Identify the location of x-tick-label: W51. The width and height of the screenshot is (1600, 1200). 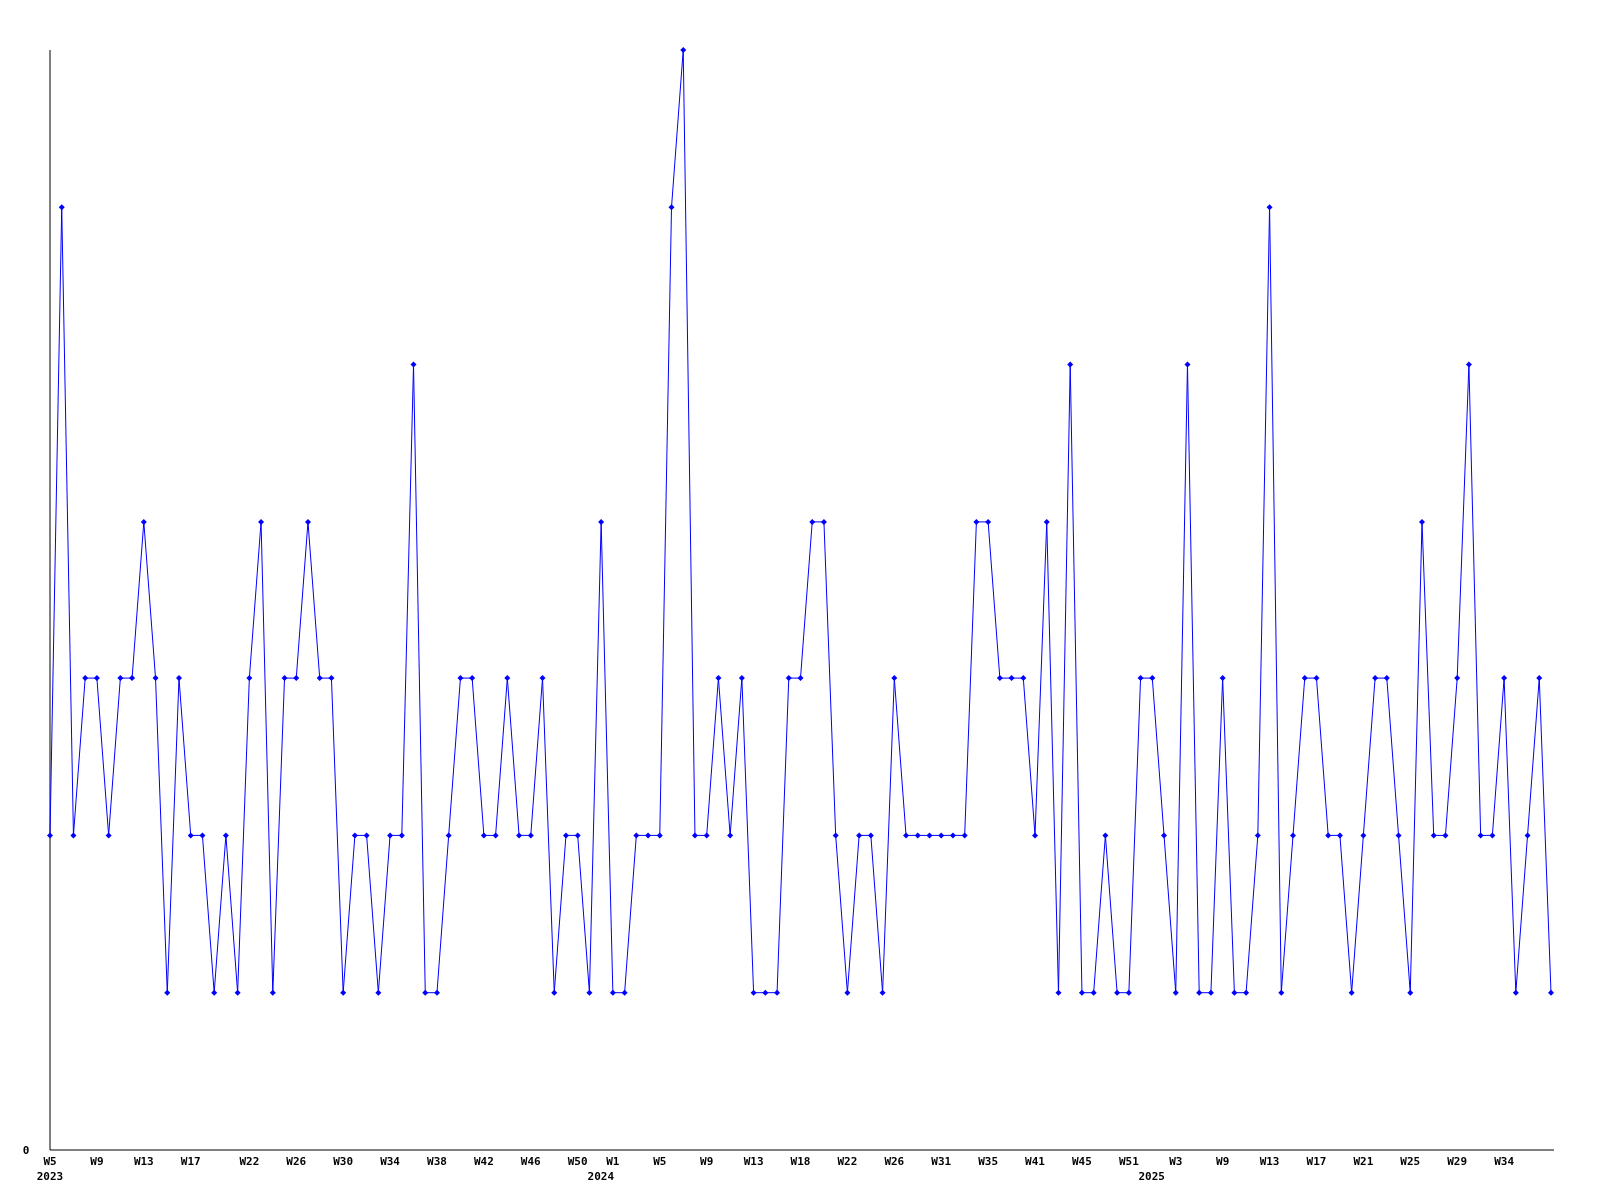
(1129, 1161).